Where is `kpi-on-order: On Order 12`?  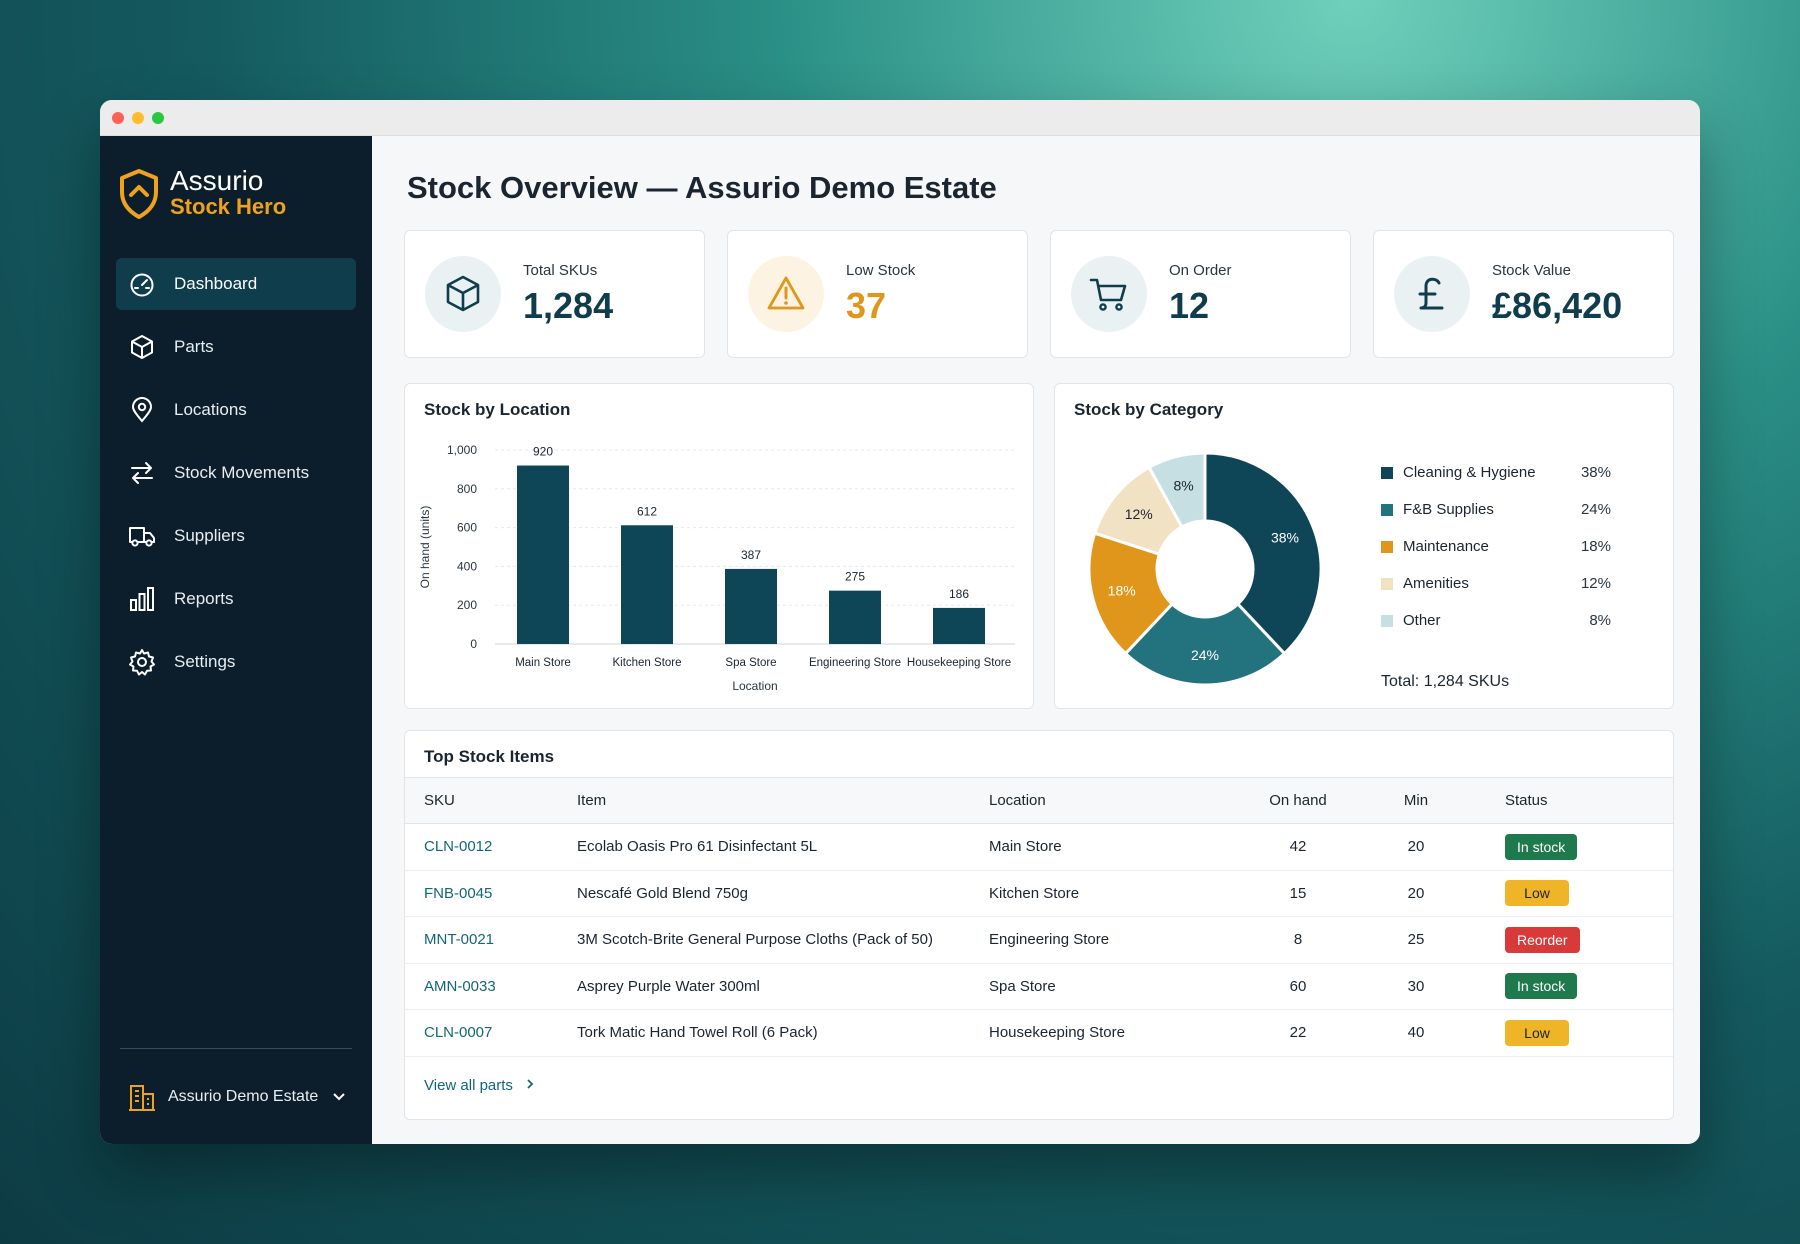 kpi-on-order: On Order 12 is located at coordinates (1200, 294).